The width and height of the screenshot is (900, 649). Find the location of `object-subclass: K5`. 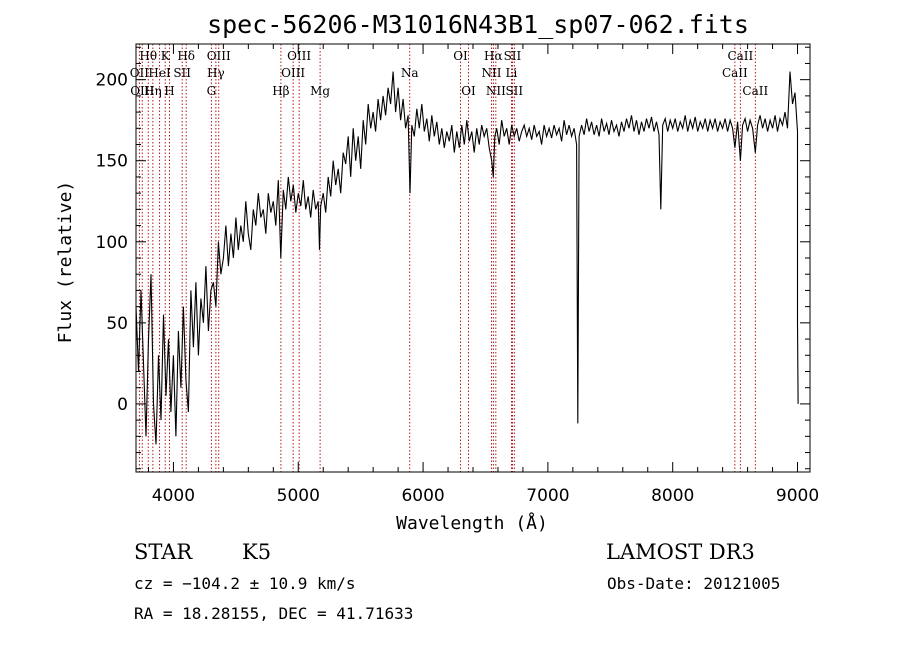

object-subclass: K5 is located at coordinates (257, 552).